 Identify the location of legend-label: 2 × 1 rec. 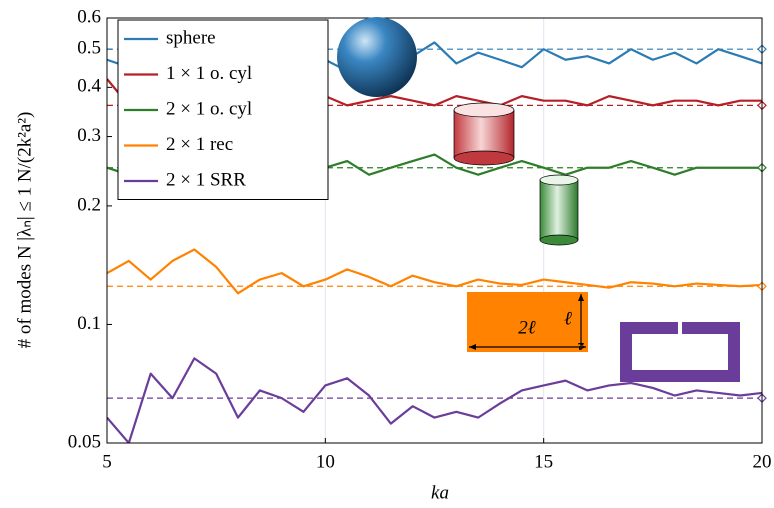
(199, 144).